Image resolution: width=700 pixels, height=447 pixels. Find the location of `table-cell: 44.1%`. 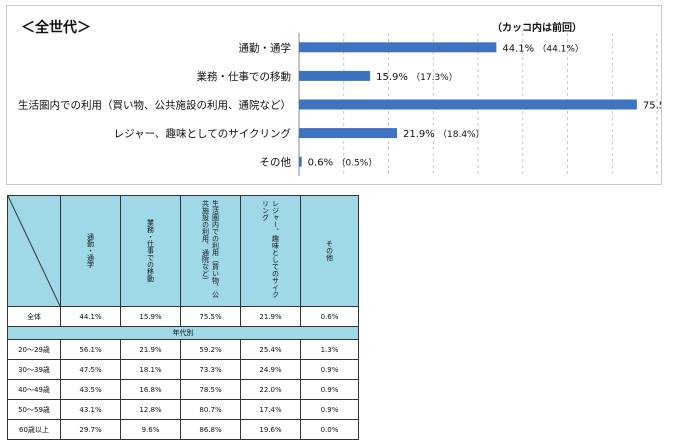

table-cell: 44.1% is located at coordinates (90, 316).